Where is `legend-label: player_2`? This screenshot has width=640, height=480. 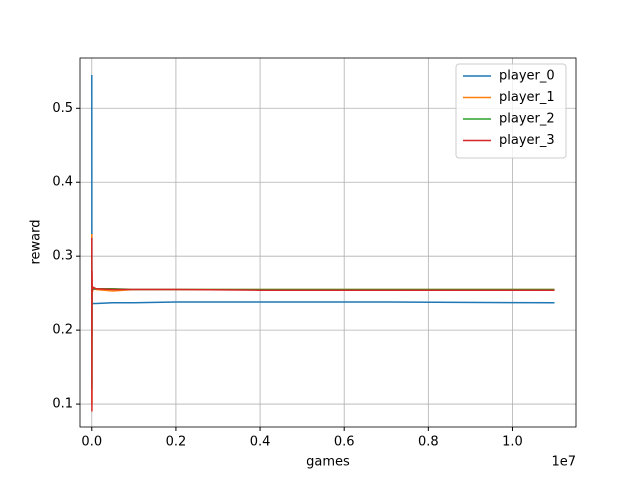 legend-label: player_2 is located at coordinates (527, 119).